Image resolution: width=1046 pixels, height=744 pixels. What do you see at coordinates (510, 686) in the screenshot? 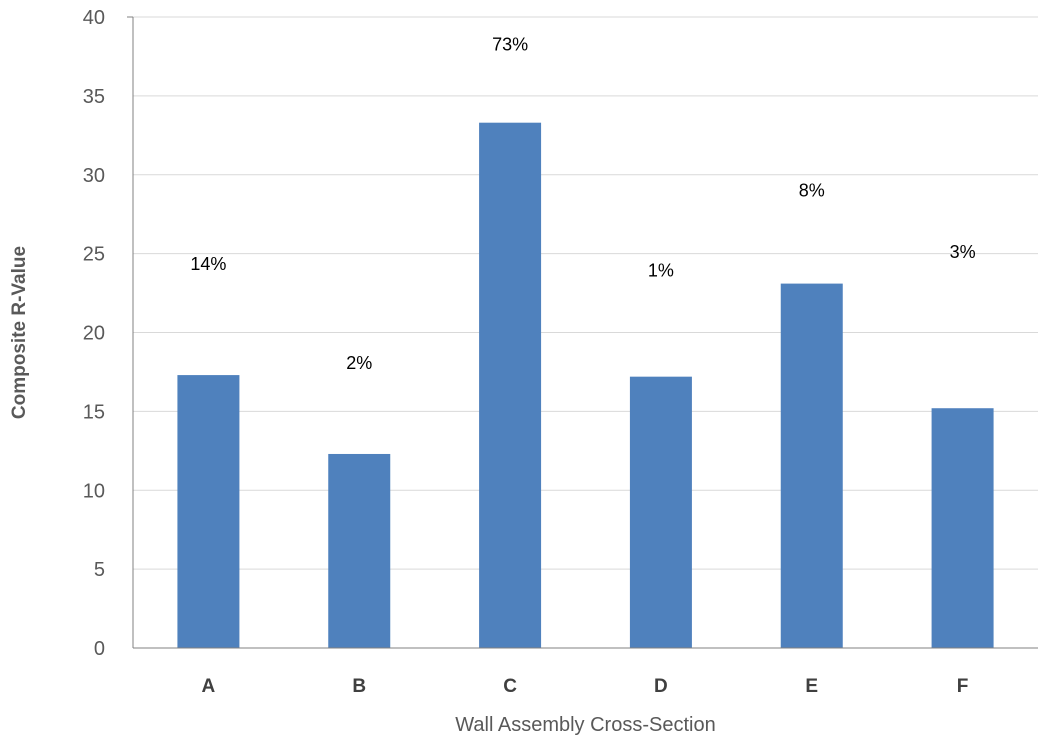
I see `x-tick-label: C` at bounding box center [510, 686].